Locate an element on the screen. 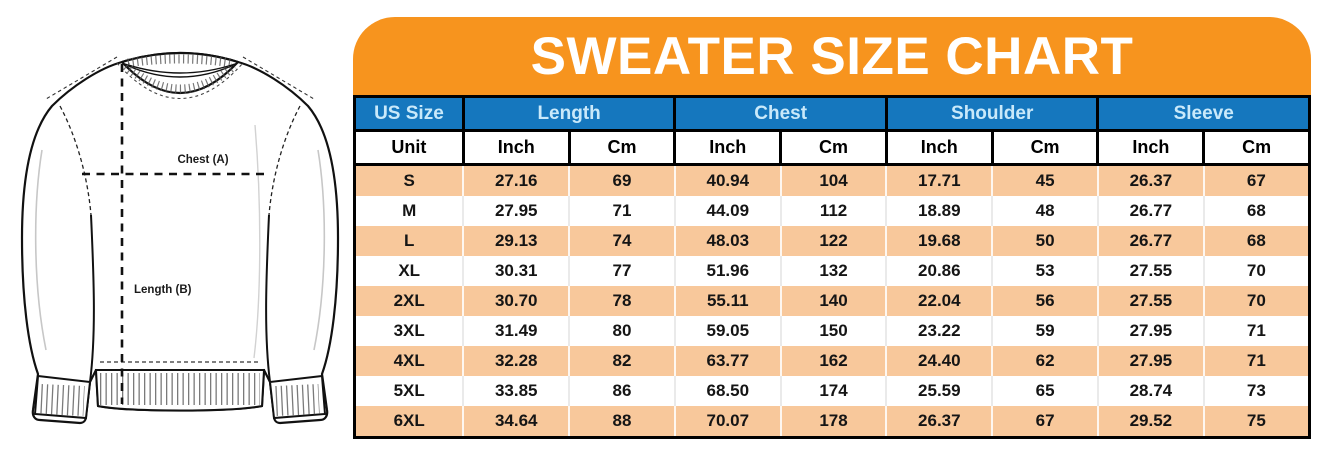 The image size is (1317, 465). value-cell: 68.50 is located at coordinates (728, 391).